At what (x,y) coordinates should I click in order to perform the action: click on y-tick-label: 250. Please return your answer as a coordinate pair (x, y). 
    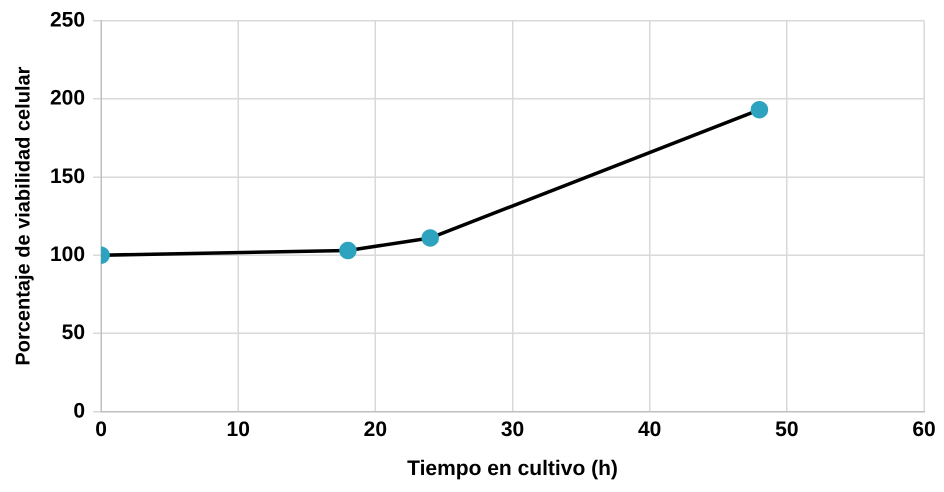
    Looking at the image, I should click on (68, 20).